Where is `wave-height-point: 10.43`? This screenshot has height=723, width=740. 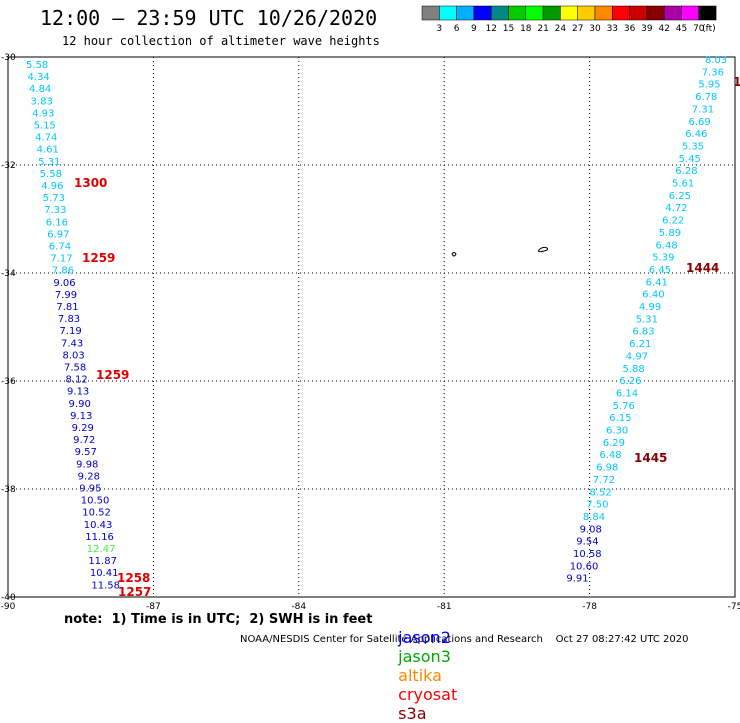
wave-height-point: 10.43 is located at coordinates (98, 525).